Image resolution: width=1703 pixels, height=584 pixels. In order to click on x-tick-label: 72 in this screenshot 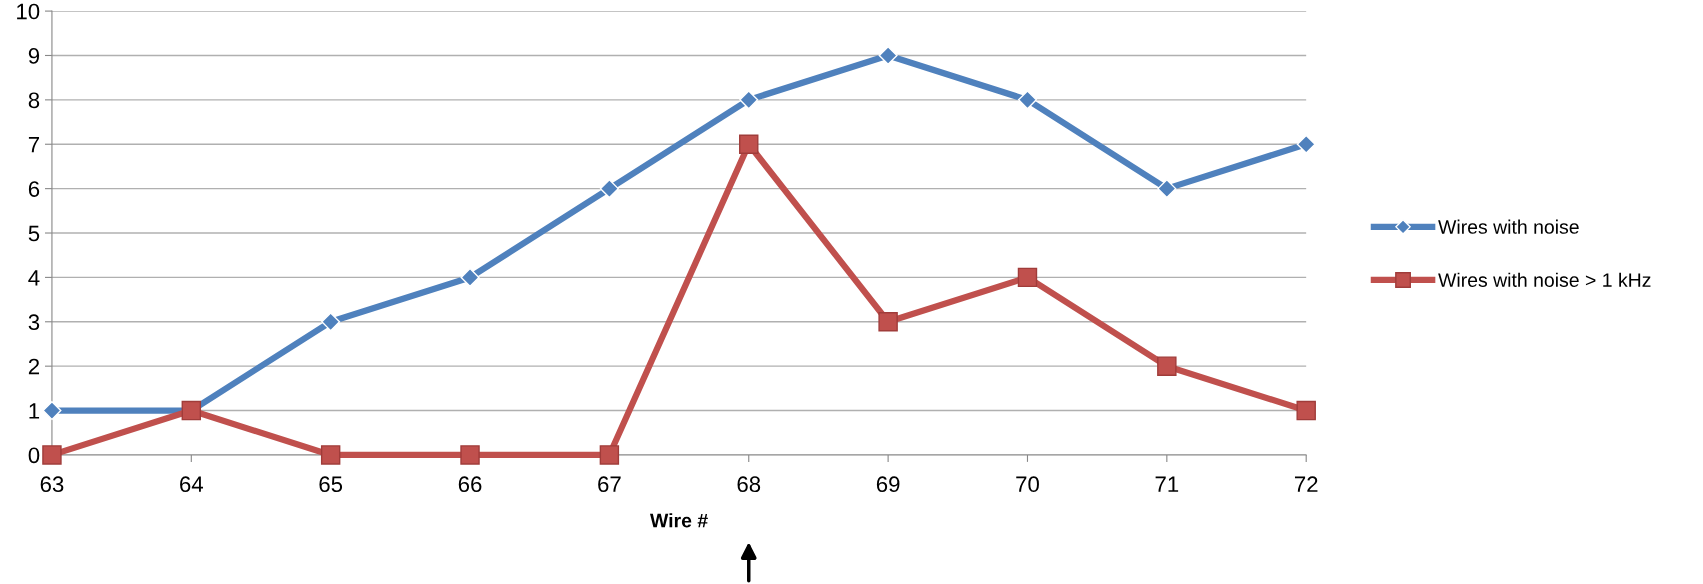, I will do `click(1306, 484)`.